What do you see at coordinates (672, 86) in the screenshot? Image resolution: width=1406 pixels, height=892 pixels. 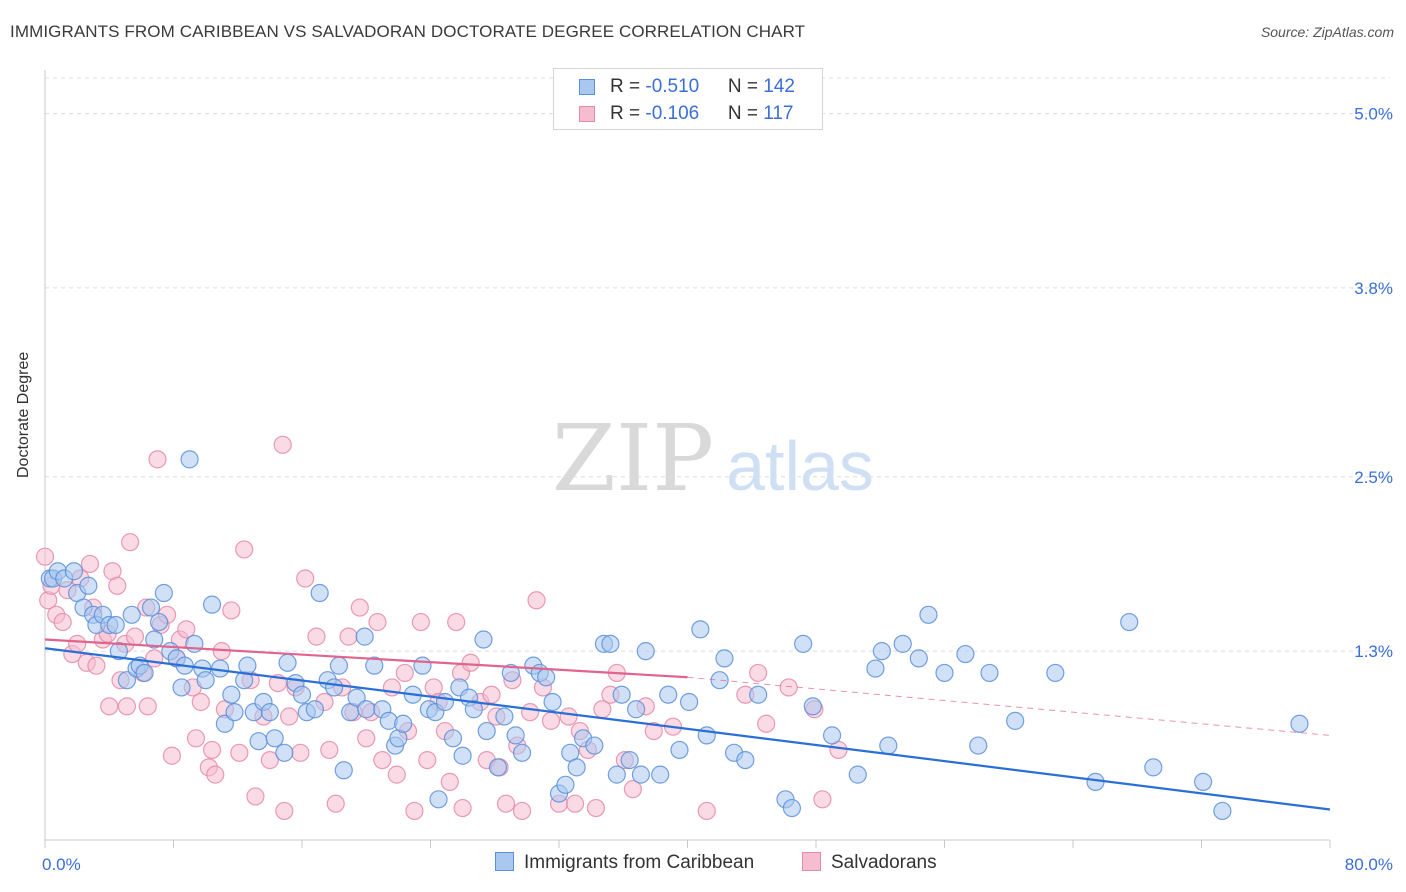 I see `legend-r-value: -0.510` at bounding box center [672, 86].